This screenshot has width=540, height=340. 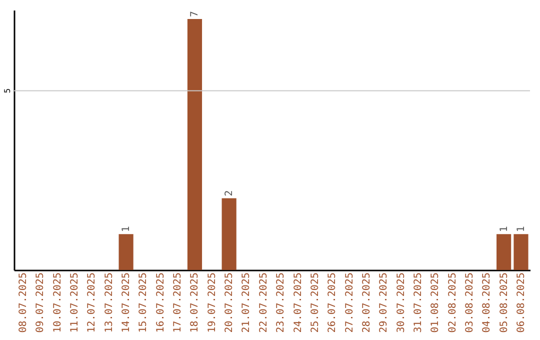 I want to click on x-tick-label: 27.07.2025, so click(x=350, y=302).